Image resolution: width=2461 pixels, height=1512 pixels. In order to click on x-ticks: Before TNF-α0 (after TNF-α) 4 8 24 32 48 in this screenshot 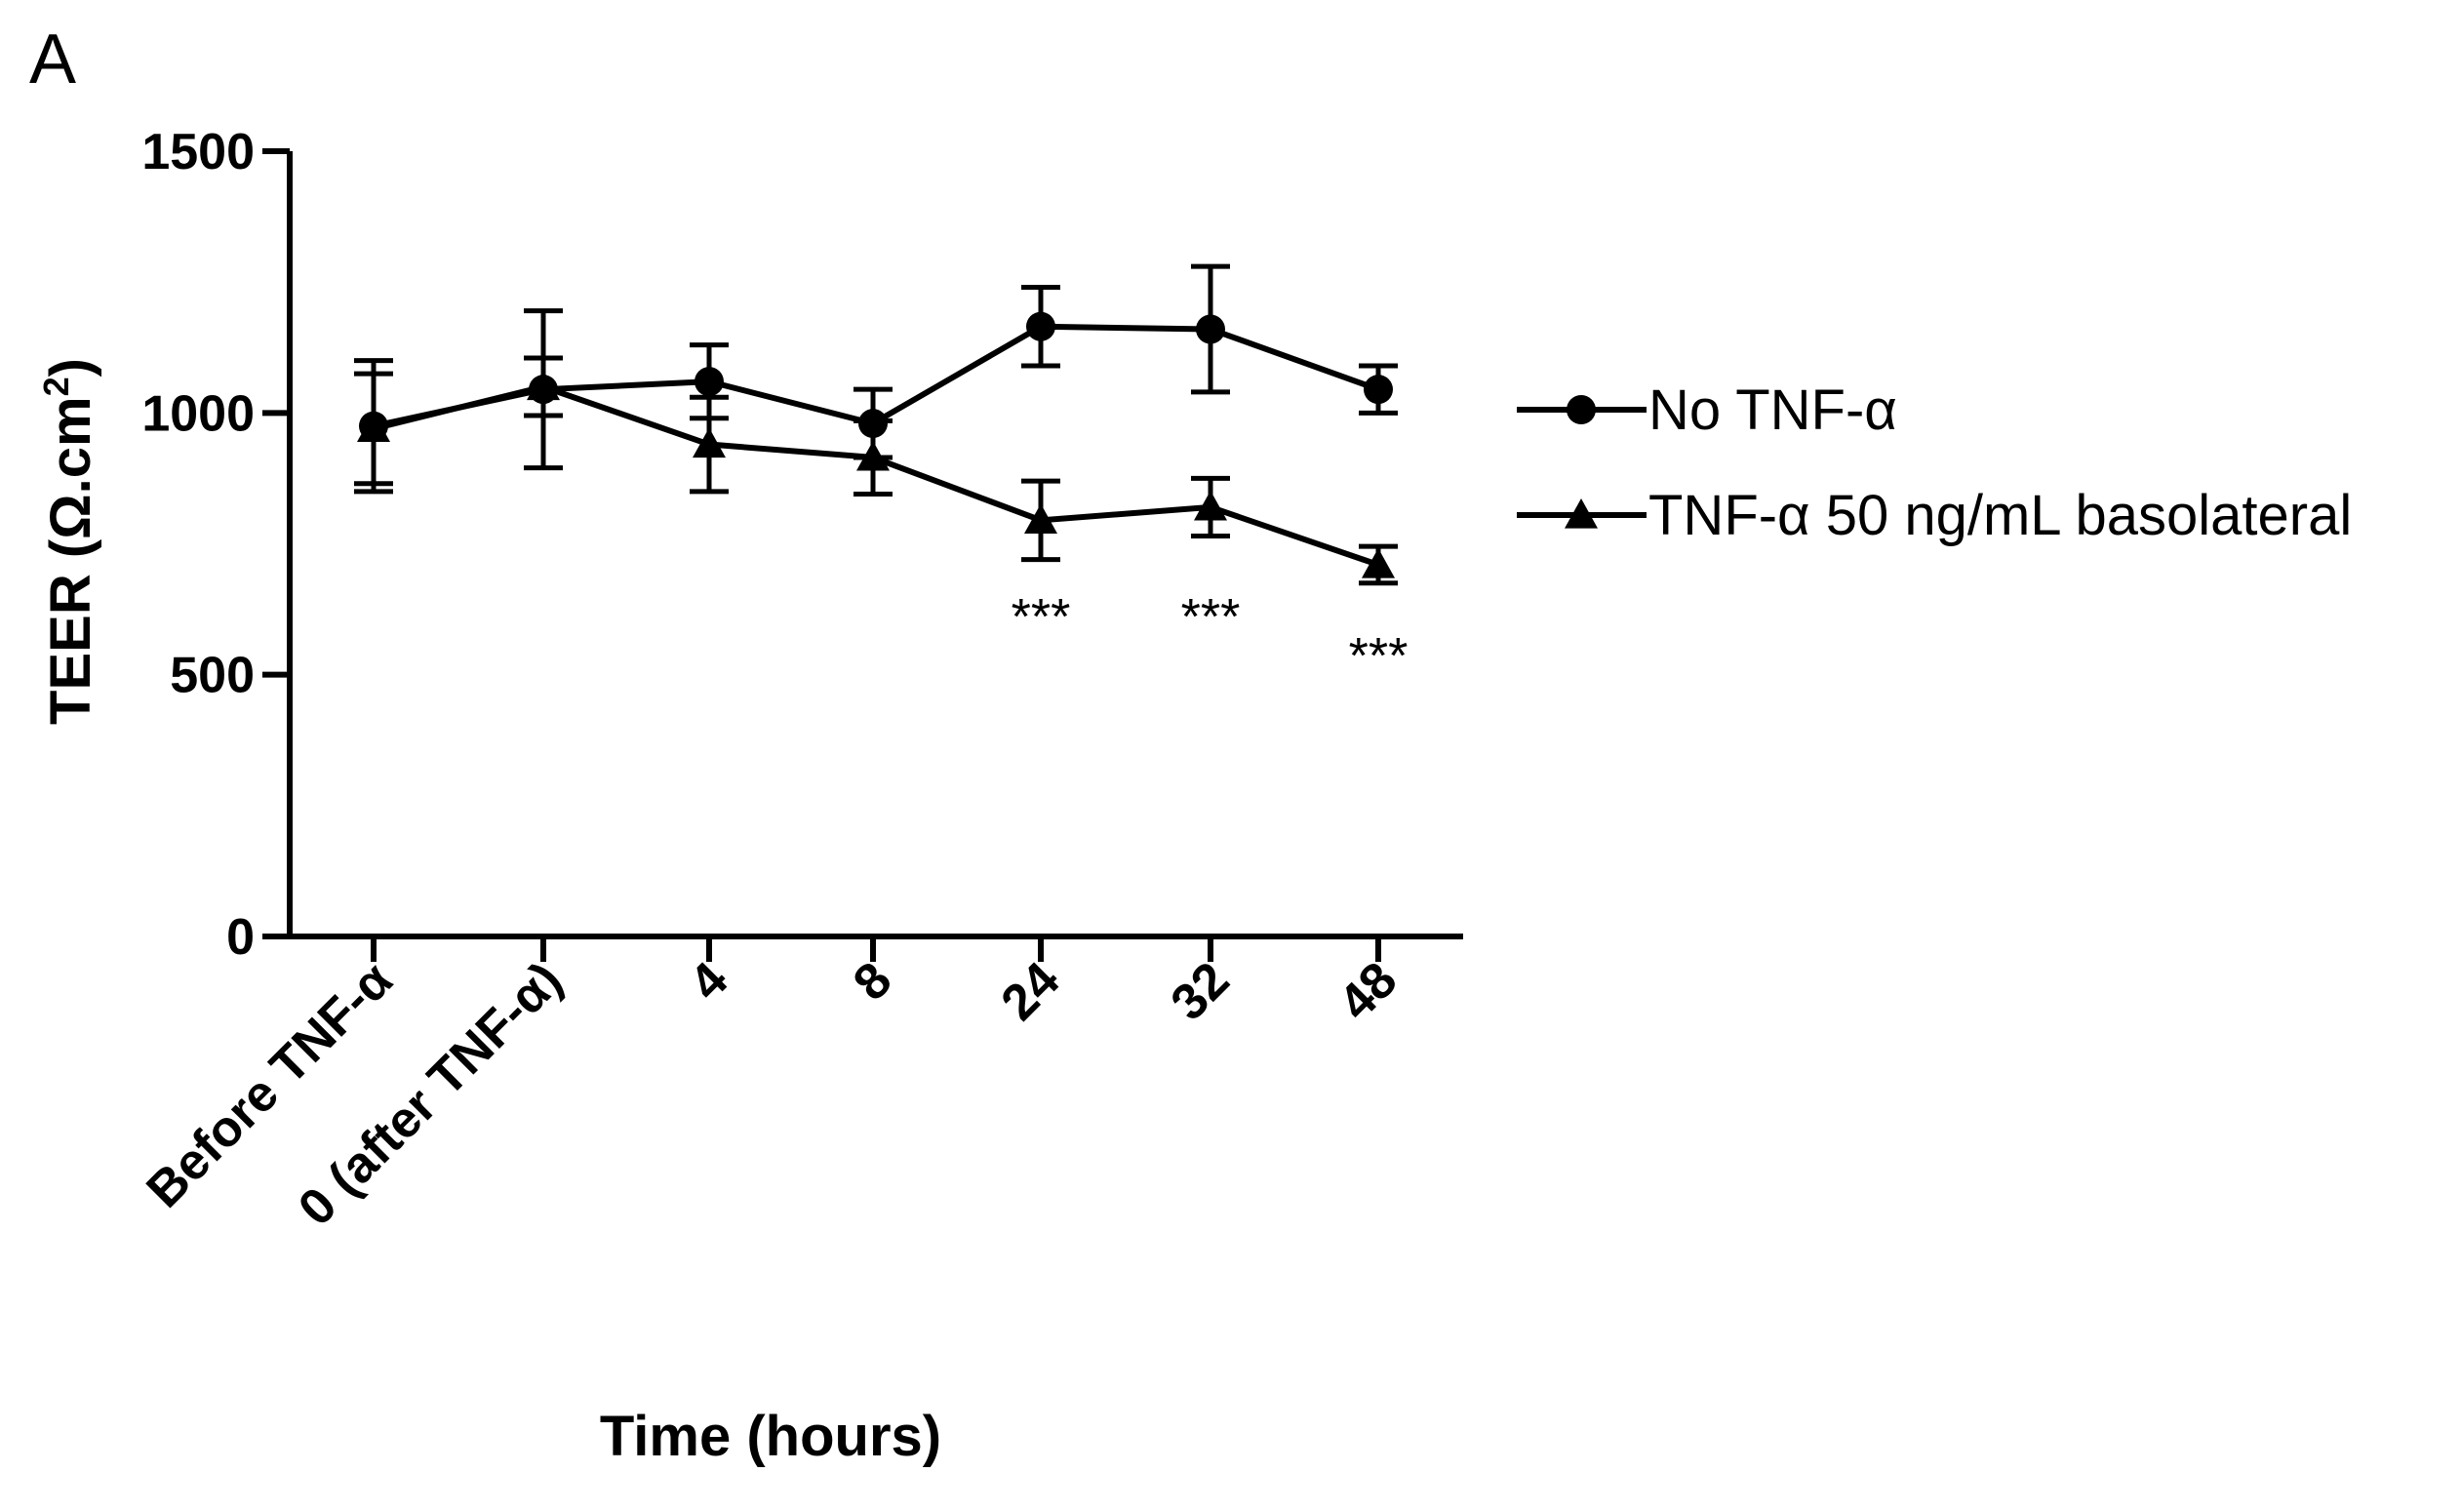, I will do `click(772, 1086)`.